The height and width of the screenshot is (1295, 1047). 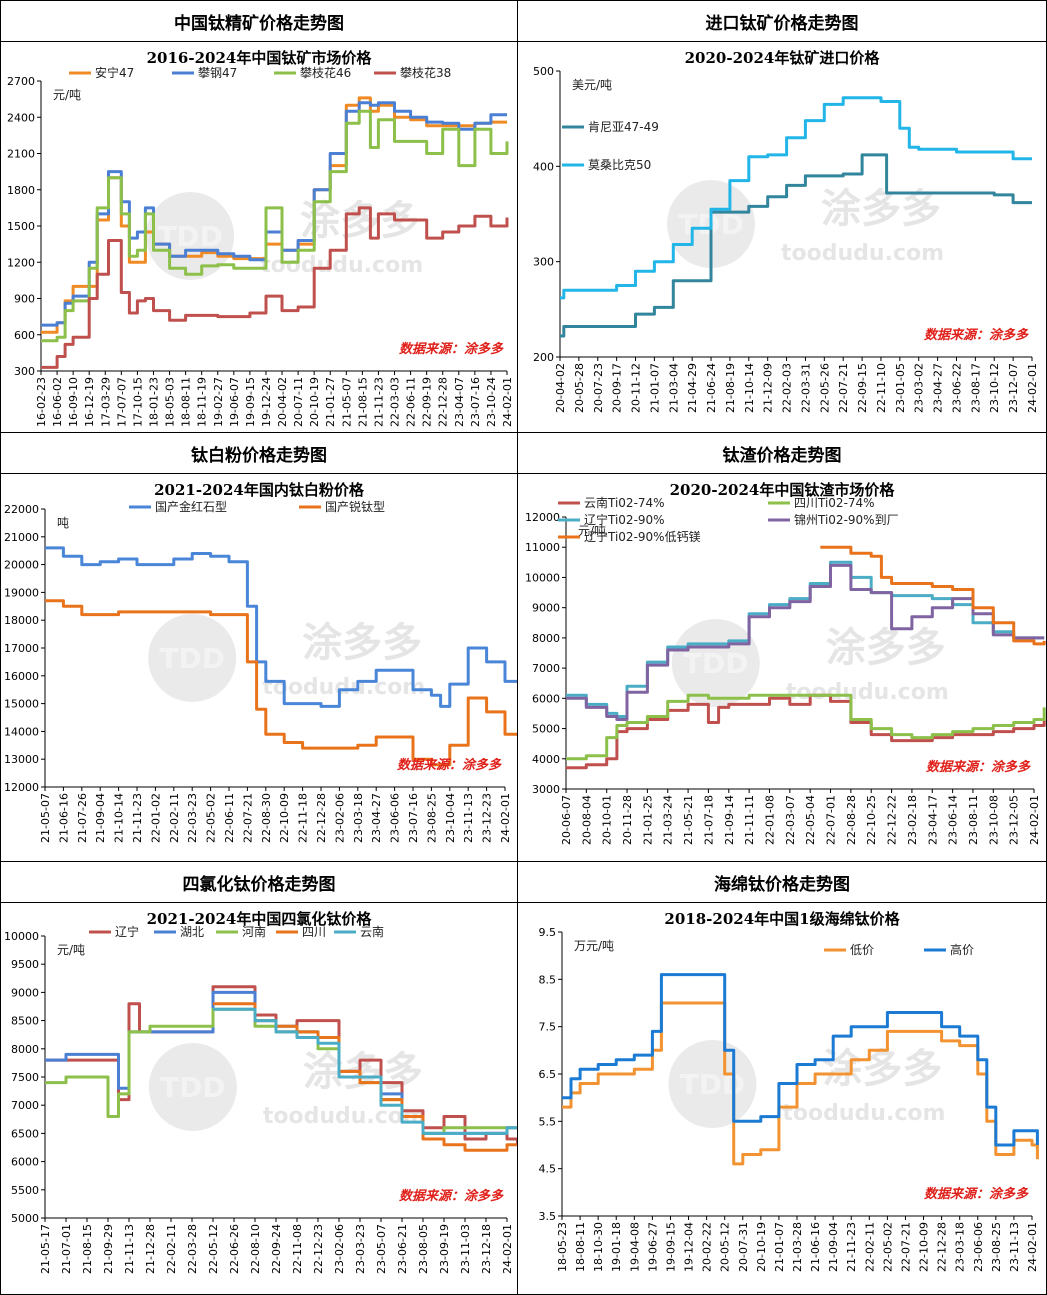 I want to click on y-tick-label: 18000, so click(x=21, y=620).